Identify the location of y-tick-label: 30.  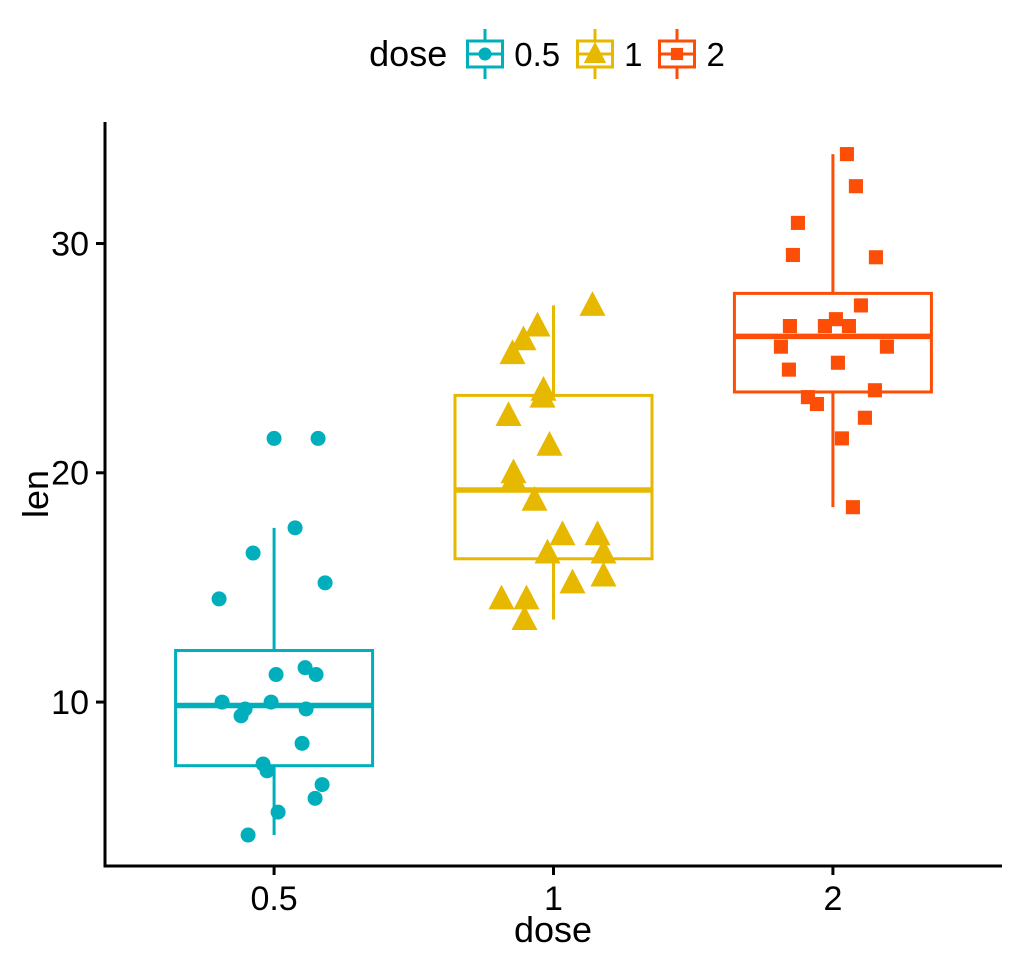
(70, 244).